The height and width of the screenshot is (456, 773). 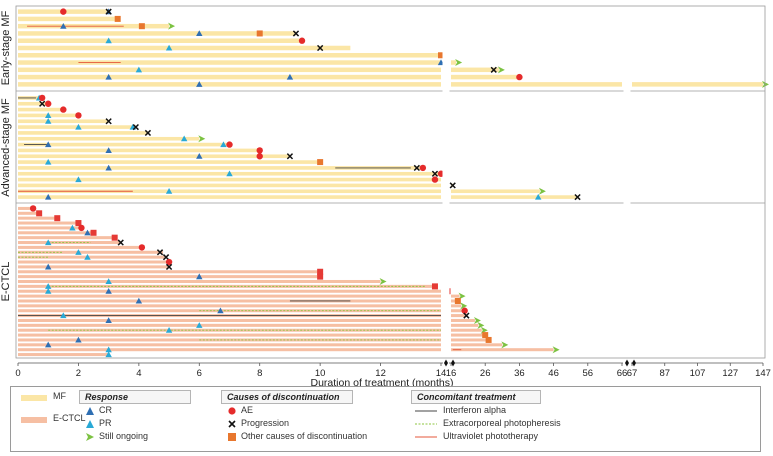 What do you see at coordinates (441, 373) in the screenshot?
I see `x-tick-label: 14` at bounding box center [441, 373].